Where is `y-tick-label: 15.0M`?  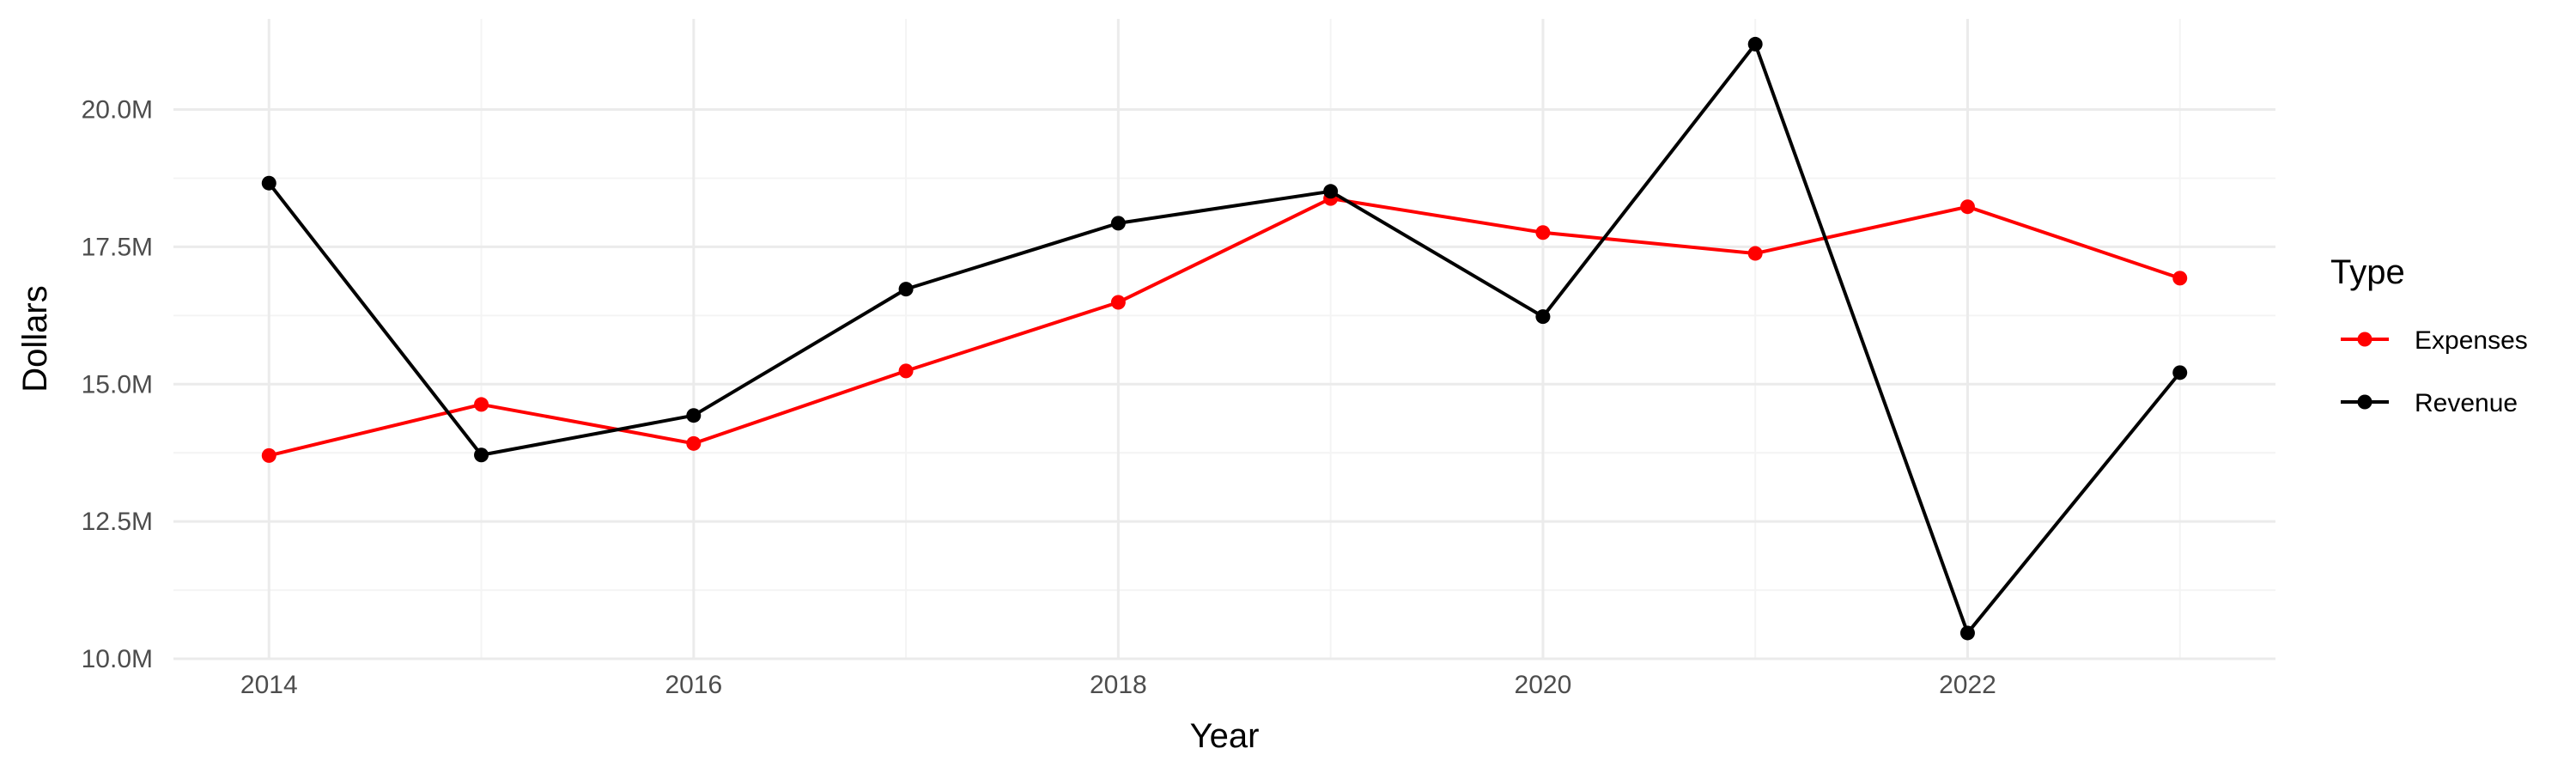
y-tick-label: 15.0M is located at coordinates (117, 384).